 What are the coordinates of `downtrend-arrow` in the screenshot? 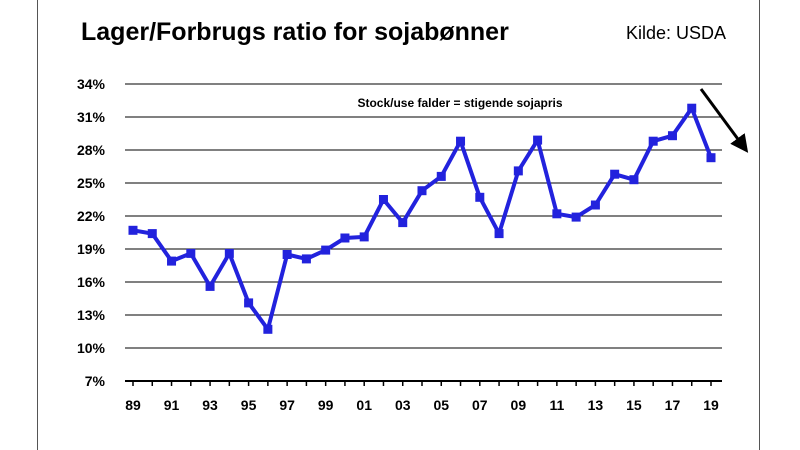 It's located at (724, 120).